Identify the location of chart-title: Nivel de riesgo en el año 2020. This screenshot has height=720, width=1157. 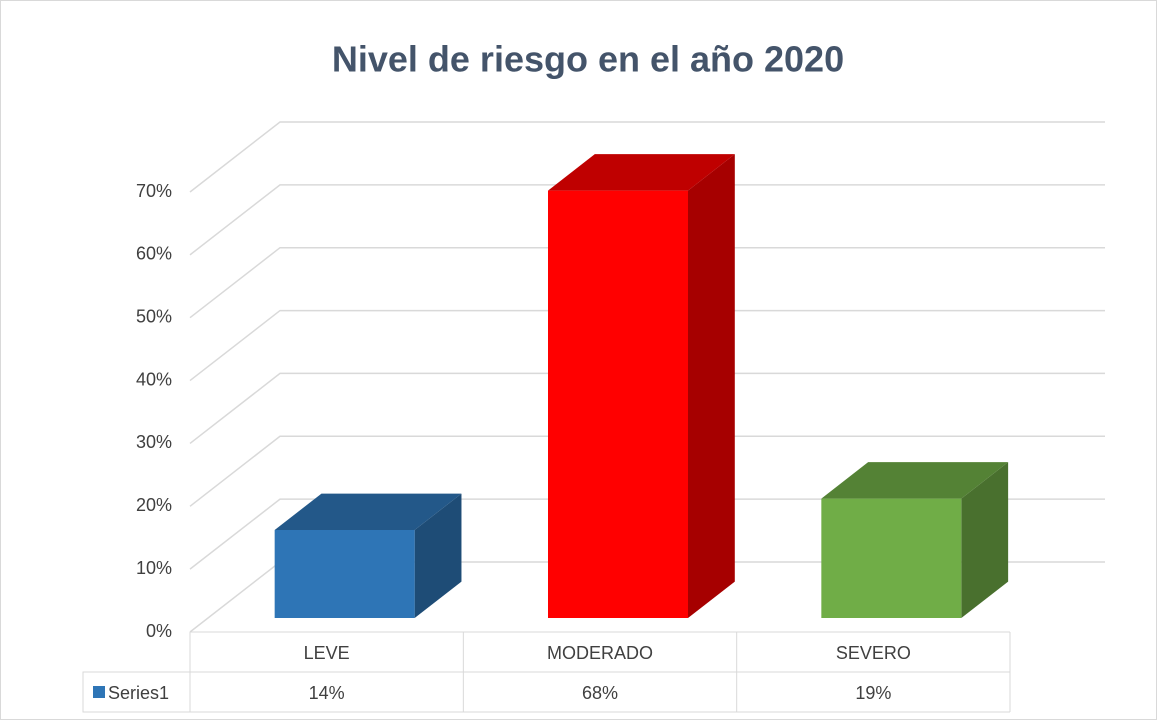
(588, 59).